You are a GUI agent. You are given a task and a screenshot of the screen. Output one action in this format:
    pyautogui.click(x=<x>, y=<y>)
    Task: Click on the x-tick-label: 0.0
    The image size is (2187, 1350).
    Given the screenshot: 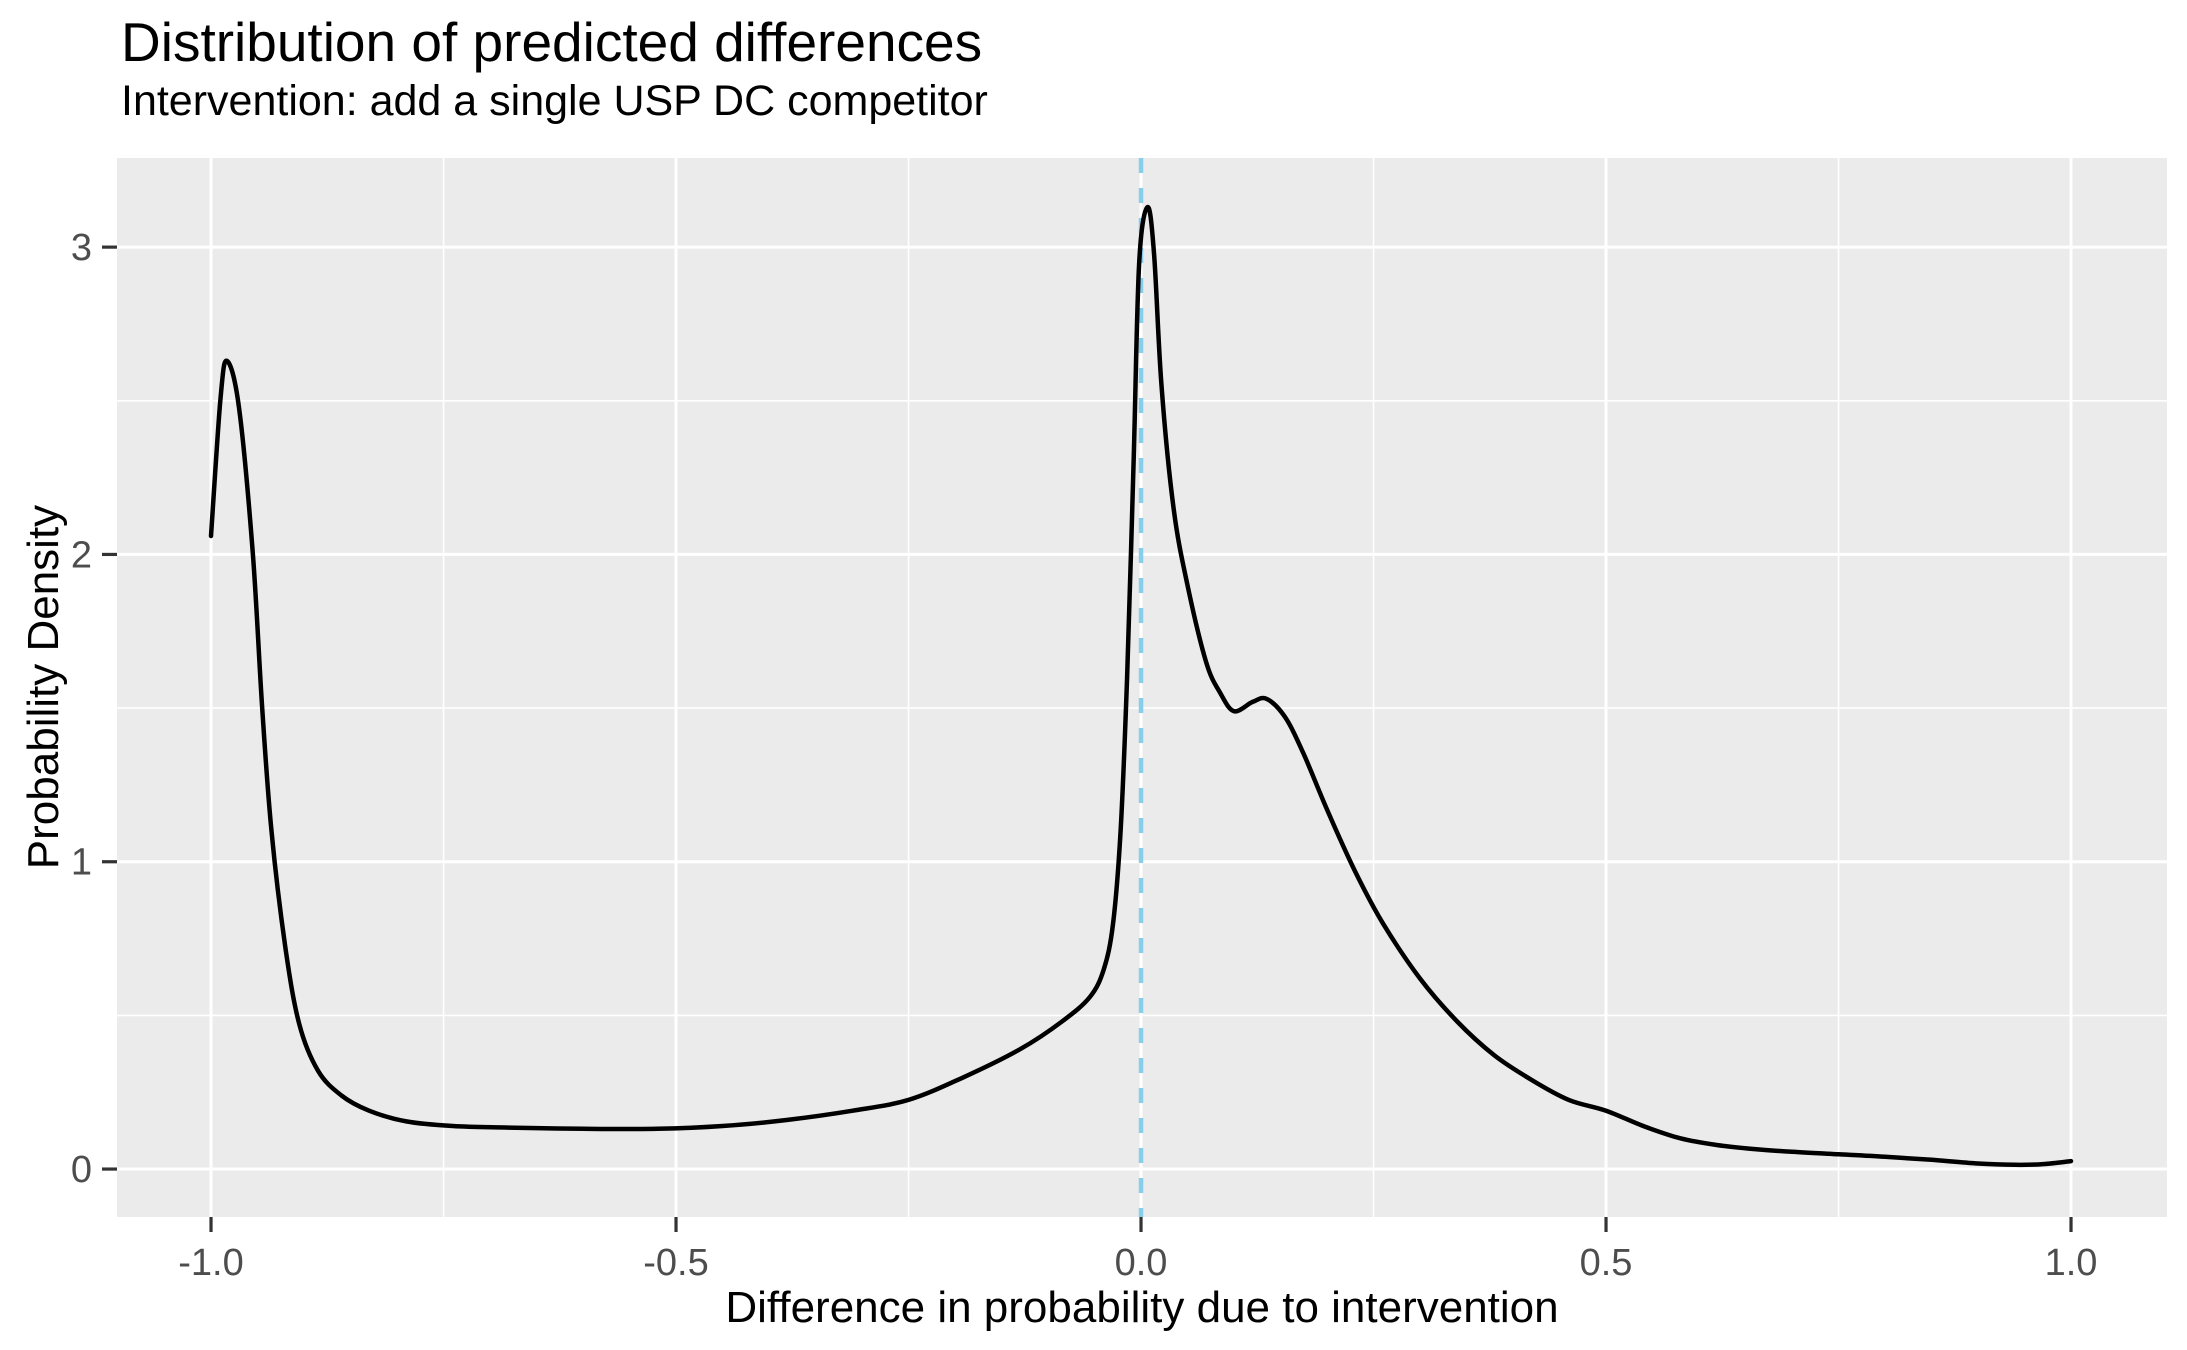 What is the action you would take?
    pyautogui.click(x=1141, y=1263)
    